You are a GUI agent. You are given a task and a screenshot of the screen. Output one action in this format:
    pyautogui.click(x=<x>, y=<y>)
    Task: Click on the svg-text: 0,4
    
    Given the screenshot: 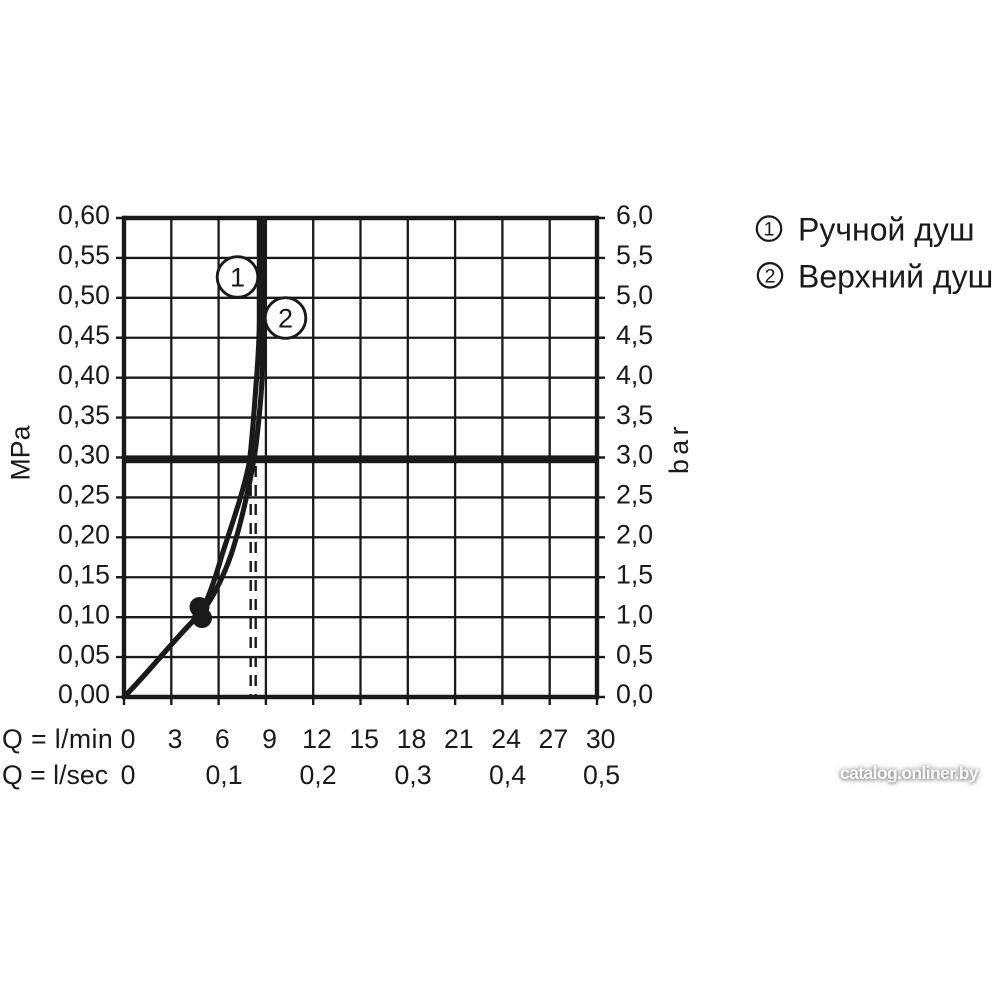 What is the action you would take?
    pyautogui.click(x=507, y=775)
    